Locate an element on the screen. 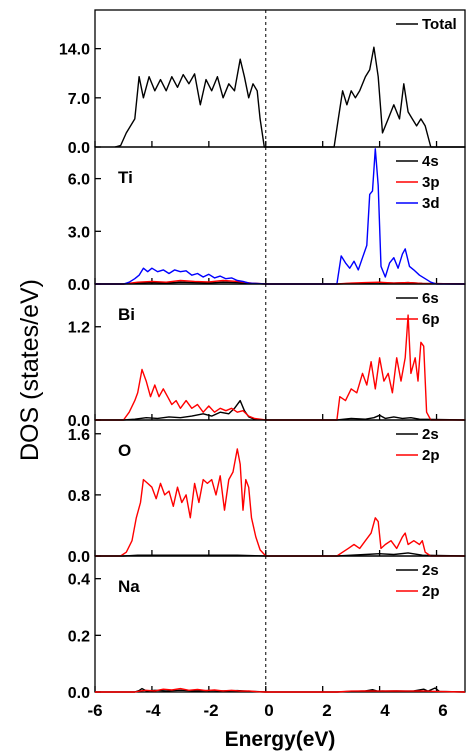 The image size is (466, 754). legend-label: 3p is located at coordinates (431, 182).